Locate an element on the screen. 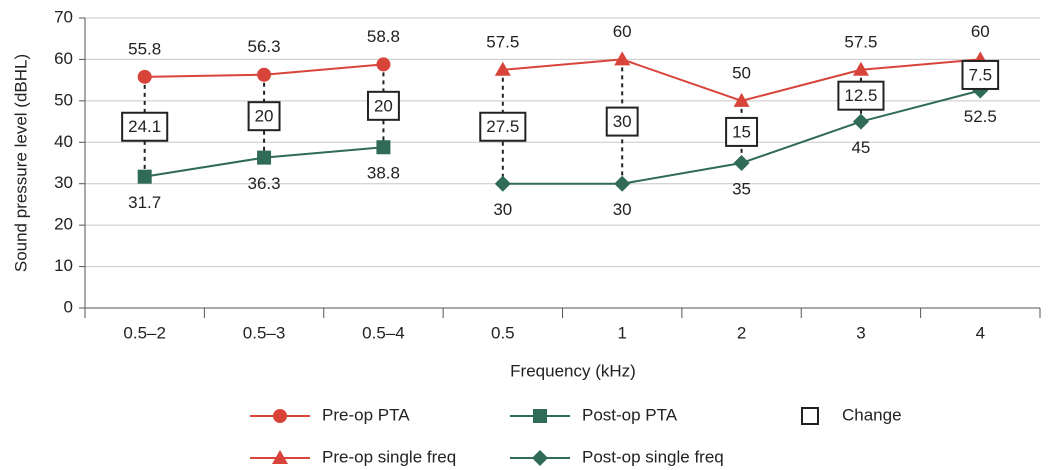 The height and width of the screenshot is (470, 1054). legend-item: Change is located at coordinates (851, 415).